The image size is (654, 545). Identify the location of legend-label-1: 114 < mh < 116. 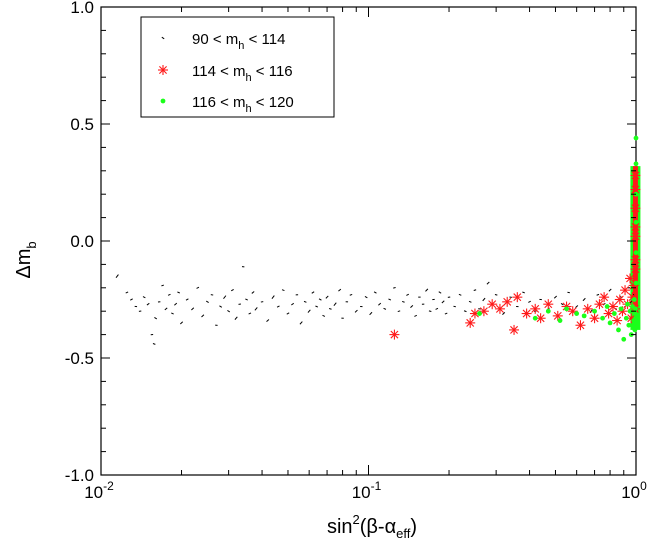
(242, 73).